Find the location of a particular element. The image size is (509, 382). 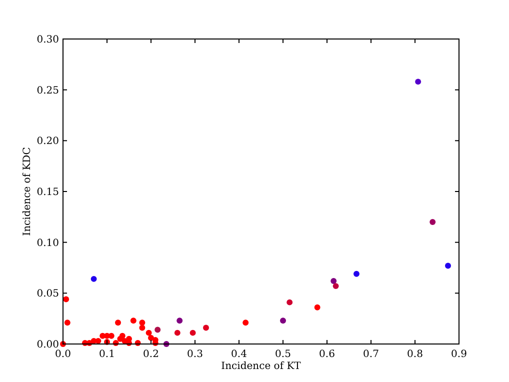

x-axis-title: Incidence of KT is located at coordinates (261, 366).